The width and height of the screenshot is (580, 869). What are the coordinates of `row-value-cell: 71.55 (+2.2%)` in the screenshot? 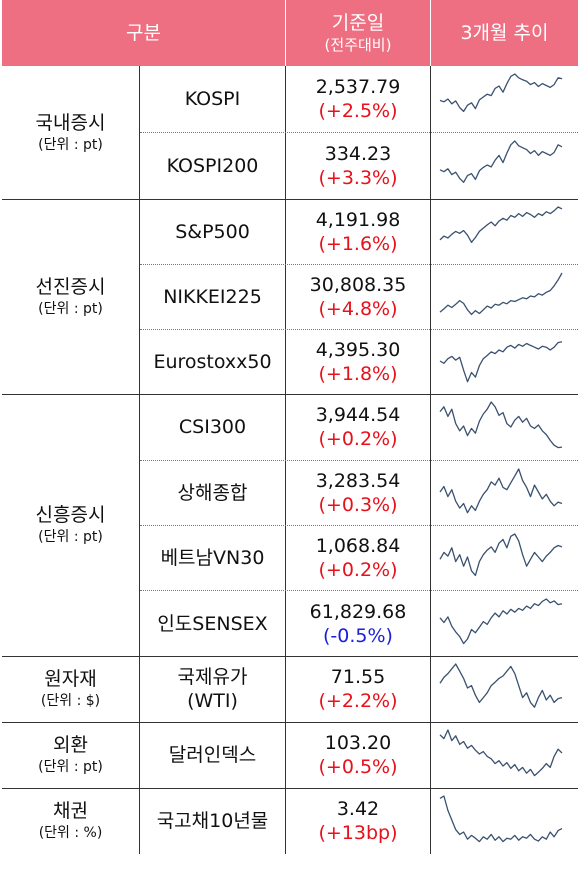 It's located at (358, 689).